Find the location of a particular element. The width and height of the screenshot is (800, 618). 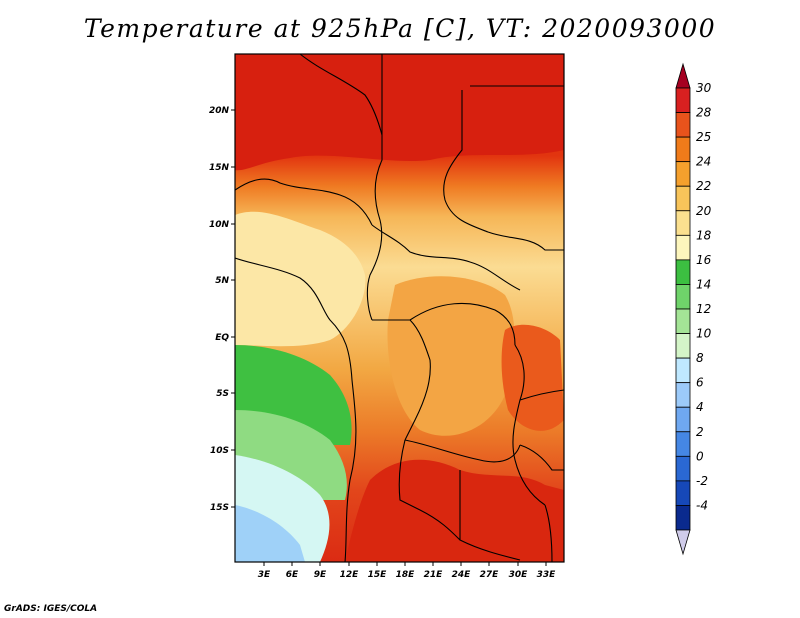

x-tick-label: 21E is located at coordinates (434, 575).